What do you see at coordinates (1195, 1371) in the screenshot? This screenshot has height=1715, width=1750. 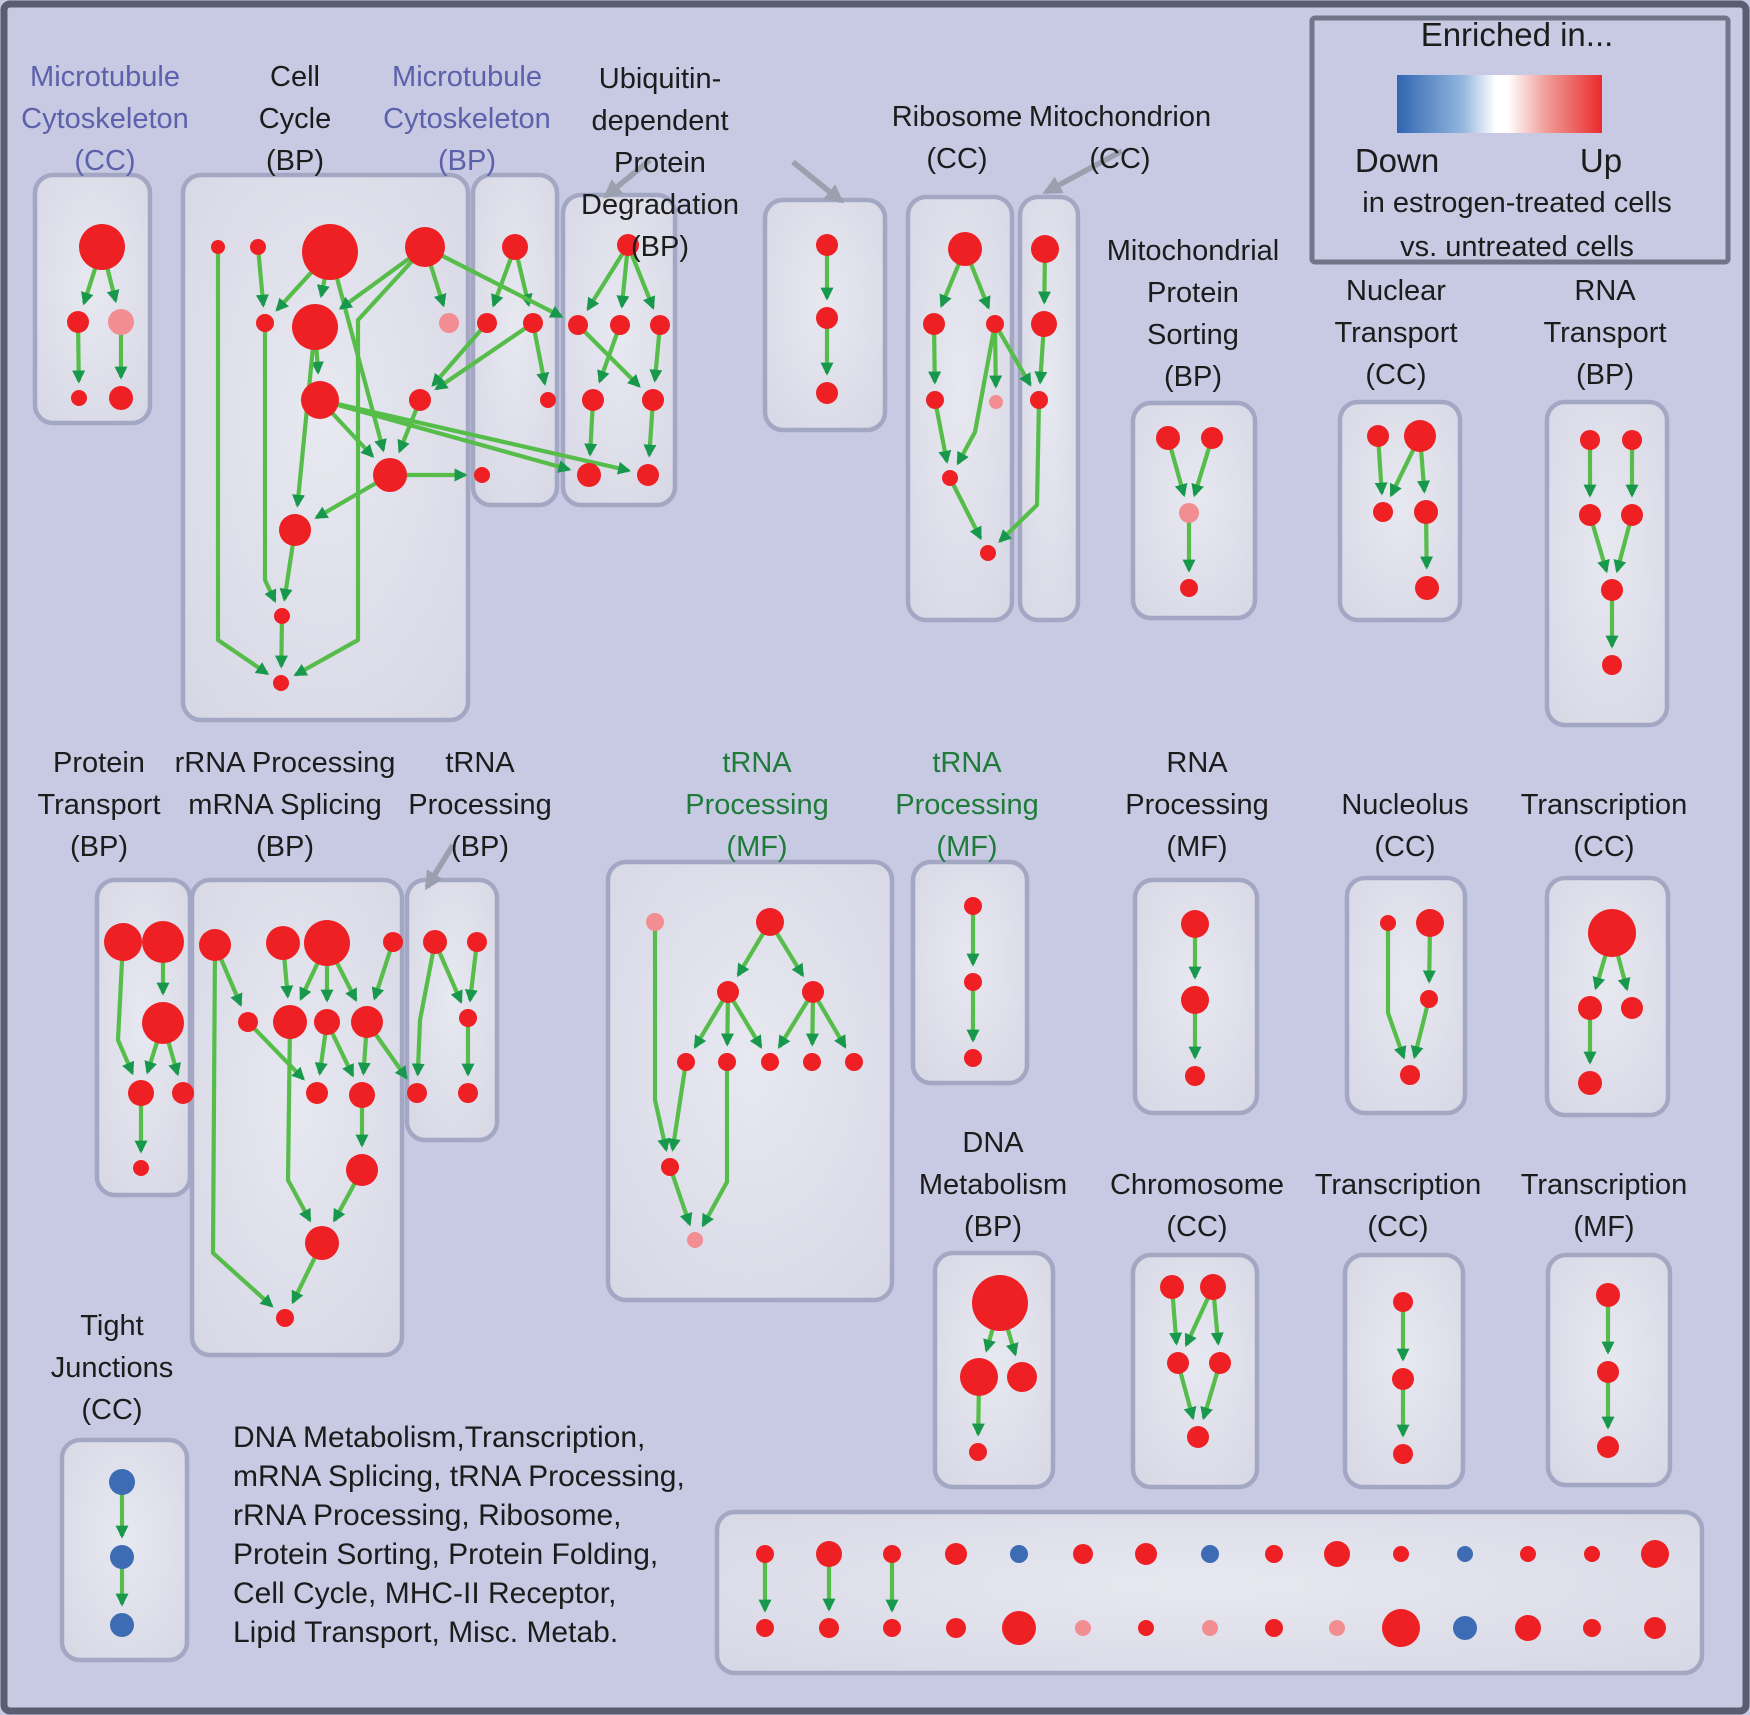 I see `chromosome-cc-box` at bounding box center [1195, 1371].